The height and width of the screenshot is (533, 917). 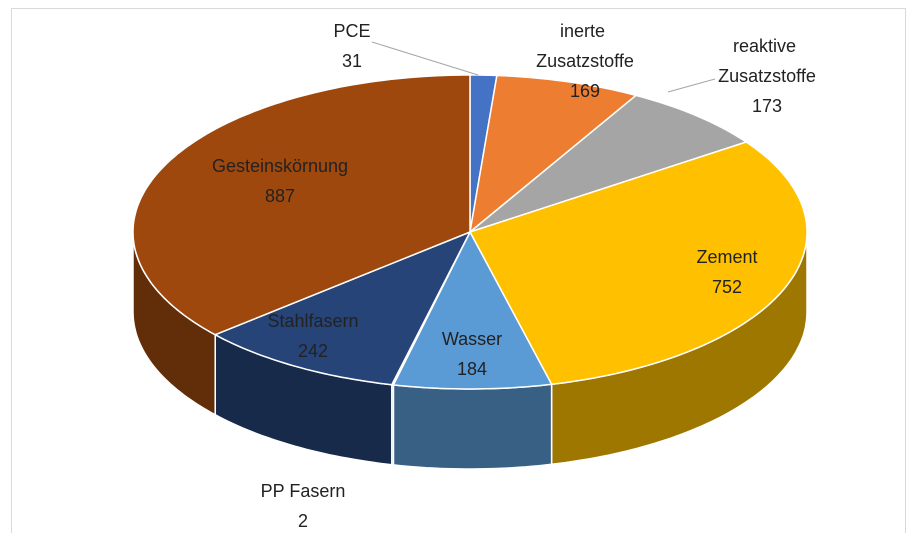 I want to click on value-label: 752, so click(x=727, y=287).